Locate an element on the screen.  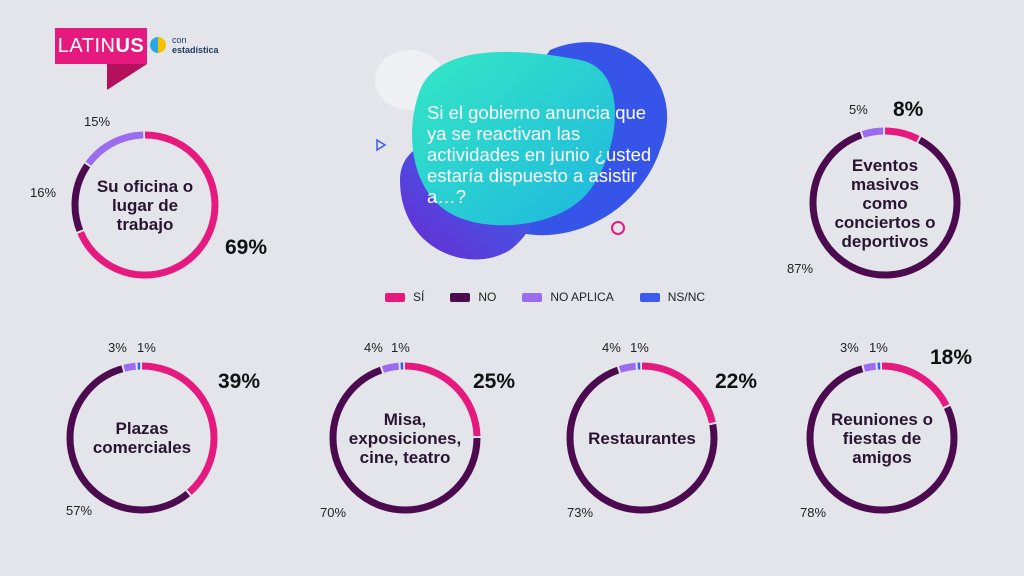
blob-teal is located at coordinates (513, 138).